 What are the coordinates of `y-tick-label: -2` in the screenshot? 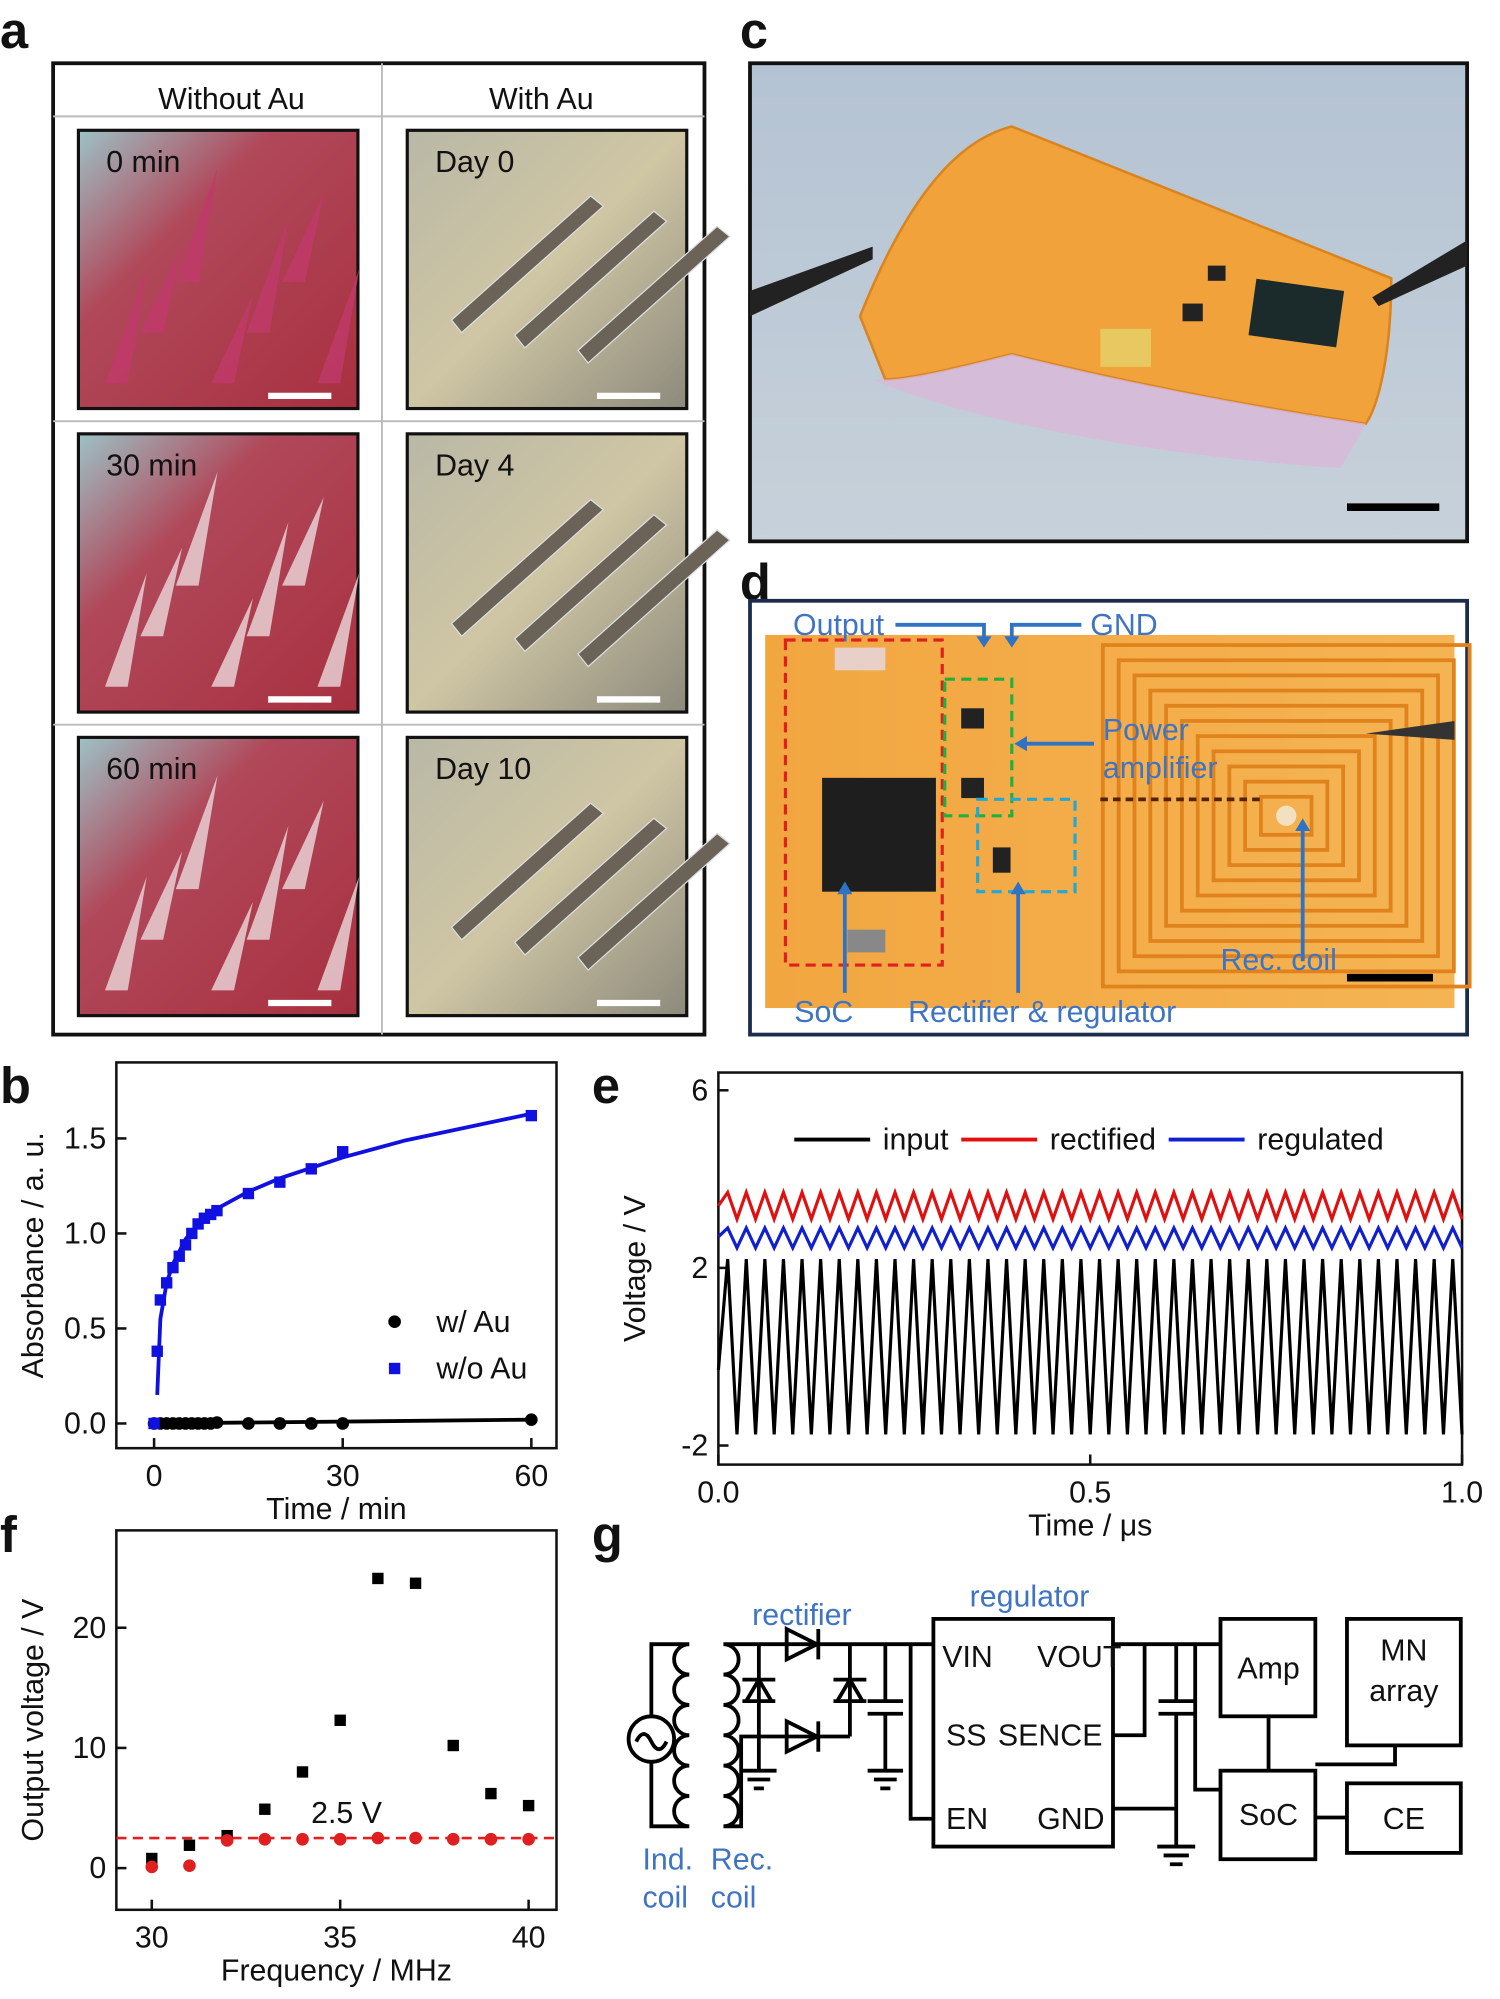 It's located at (694, 1446).